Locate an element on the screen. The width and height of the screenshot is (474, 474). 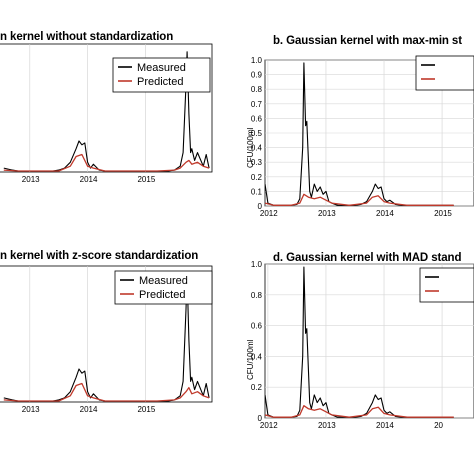
panel-a-x-tick-label: 2015 is located at coordinates (146, 179).